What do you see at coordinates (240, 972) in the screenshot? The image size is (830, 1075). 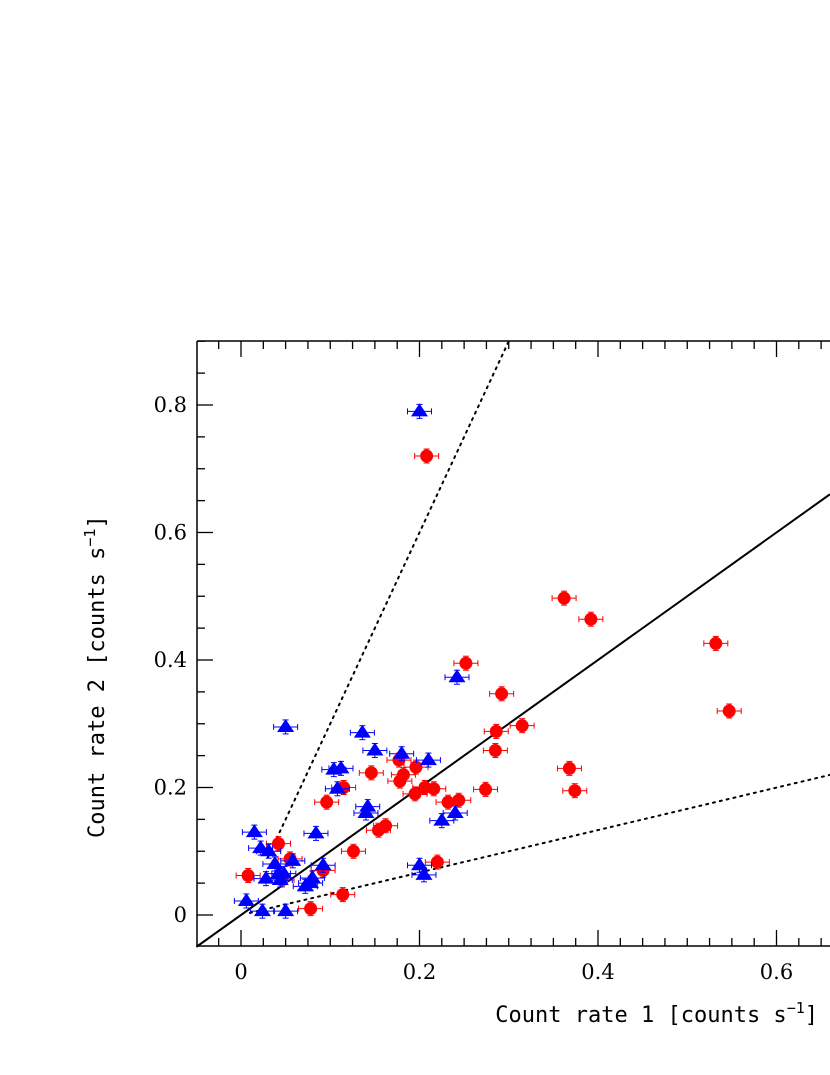 I see `x-tick-label: 0` at bounding box center [240, 972].